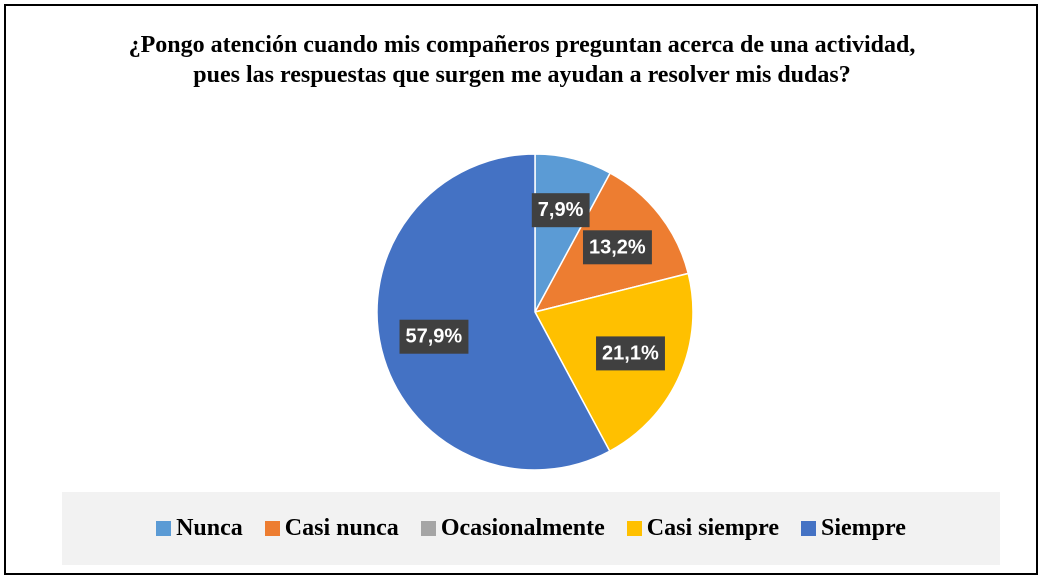  I want to click on pie-slice, so click(493, 312).